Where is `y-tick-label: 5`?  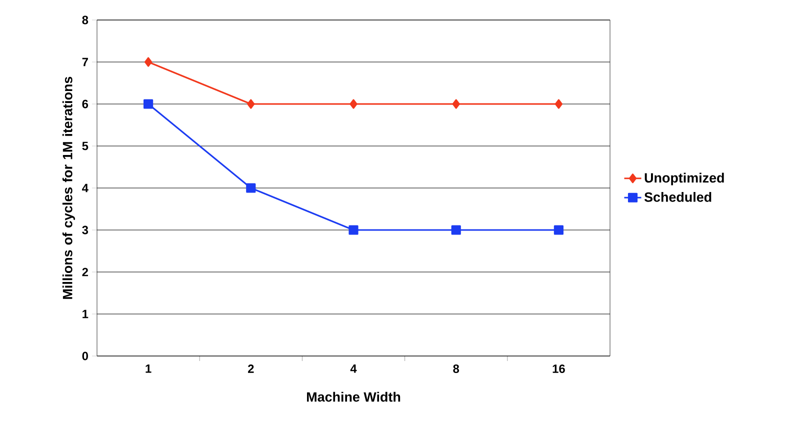 y-tick-label: 5 is located at coordinates (85, 146).